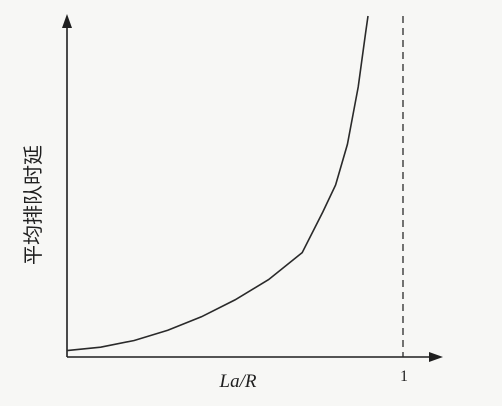 This screenshot has height=406, width=502. What do you see at coordinates (33, 205) in the screenshot?
I see `y-axis-label: 平均排队时延` at bounding box center [33, 205].